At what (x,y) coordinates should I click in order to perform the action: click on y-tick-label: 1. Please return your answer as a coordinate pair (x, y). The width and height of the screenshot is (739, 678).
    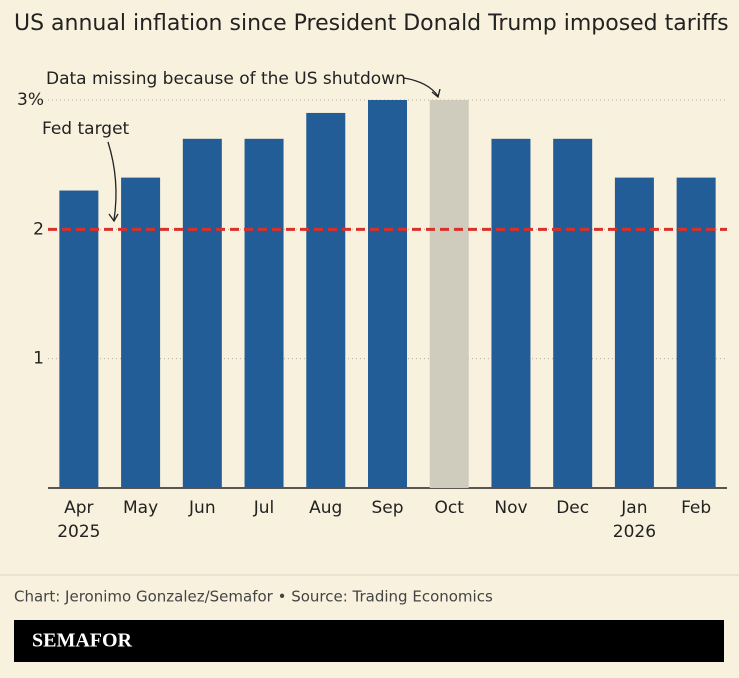
    Looking at the image, I should click on (38, 359).